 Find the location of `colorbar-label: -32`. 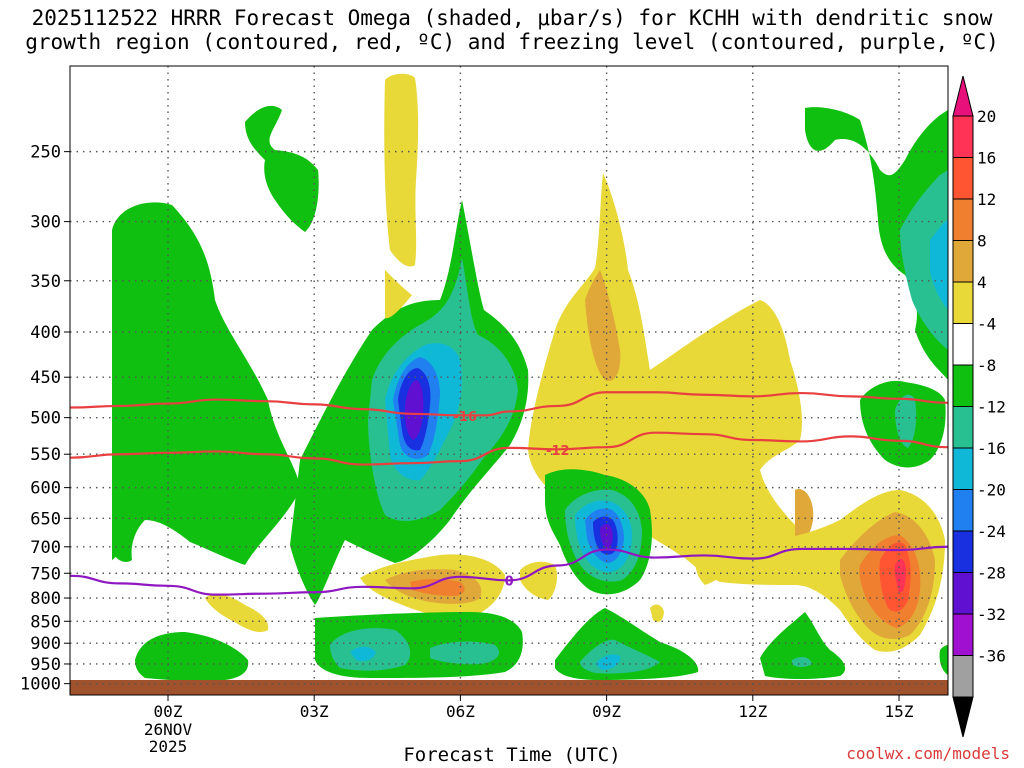

colorbar-label: -32 is located at coordinates (991, 614).